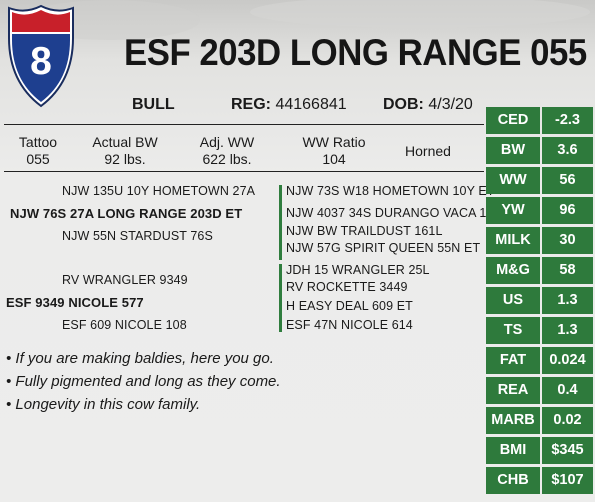 This screenshot has height=502, width=595. Describe the element at coordinates (513, 270) in the screenshot. I see `epd-label: M&G` at that location.